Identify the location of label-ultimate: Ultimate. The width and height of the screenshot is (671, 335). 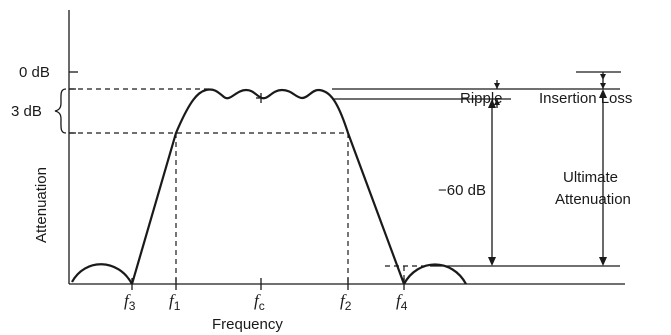
(590, 177).